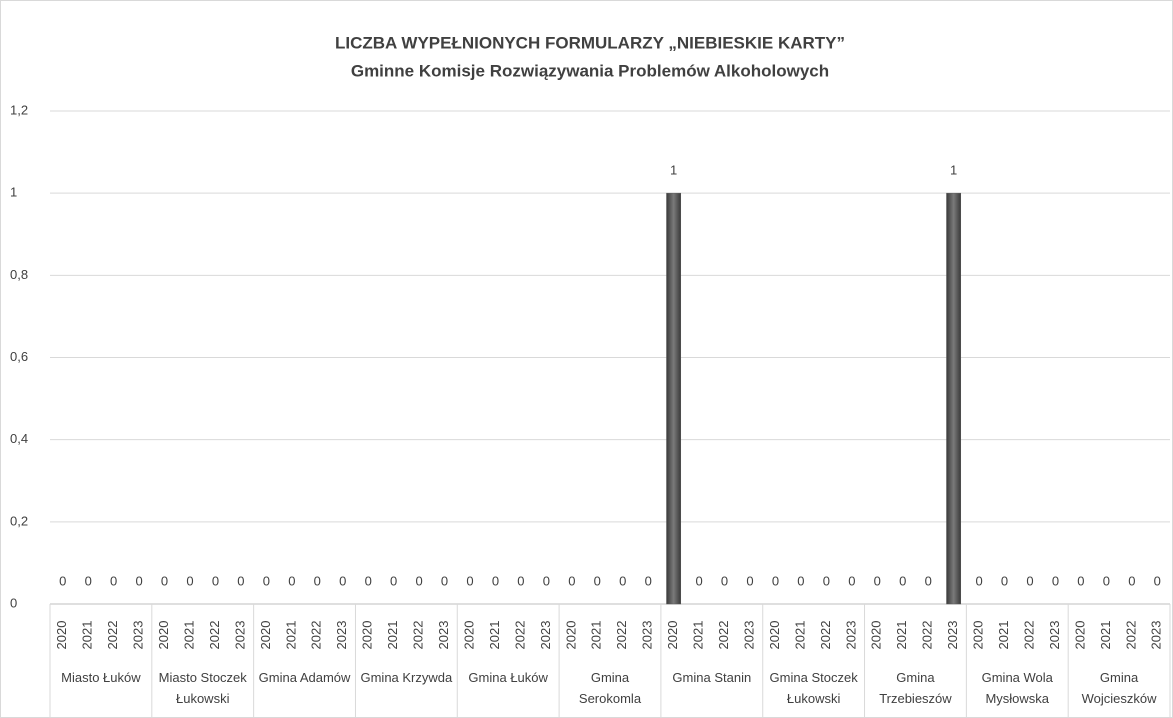  What do you see at coordinates (712, 677) in the screenshot?
I see `group-label: Gmina Stanin` at bounding box center [712, 677].